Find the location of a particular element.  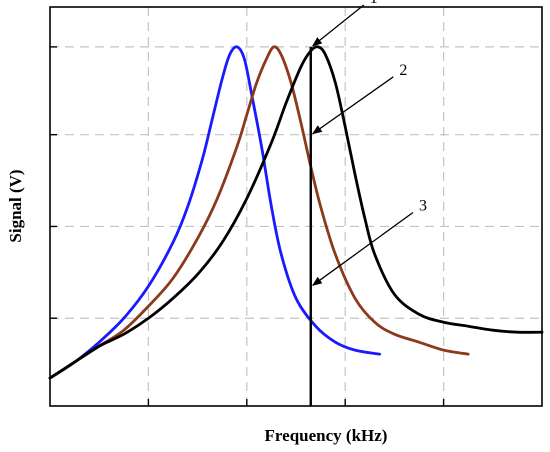

x-axis-title: Frequency (kHz) is located at coordinates (326, 435).